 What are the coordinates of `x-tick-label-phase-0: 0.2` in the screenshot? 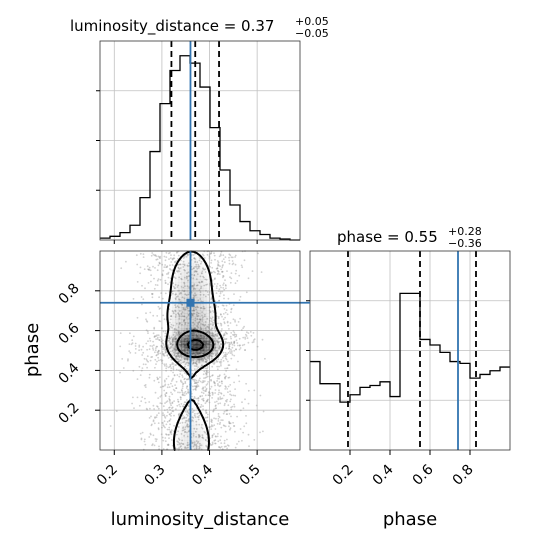 It's located at (343, 475).